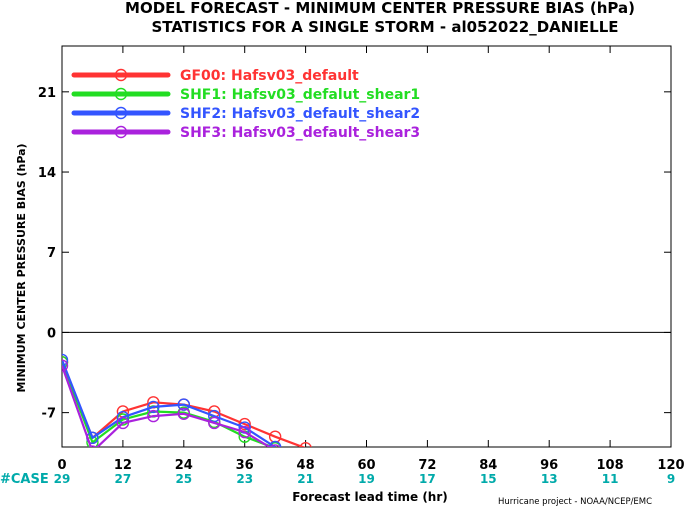 The image size is (700, 518). I want to click on x-tick-label: 12, so click(123, 465).